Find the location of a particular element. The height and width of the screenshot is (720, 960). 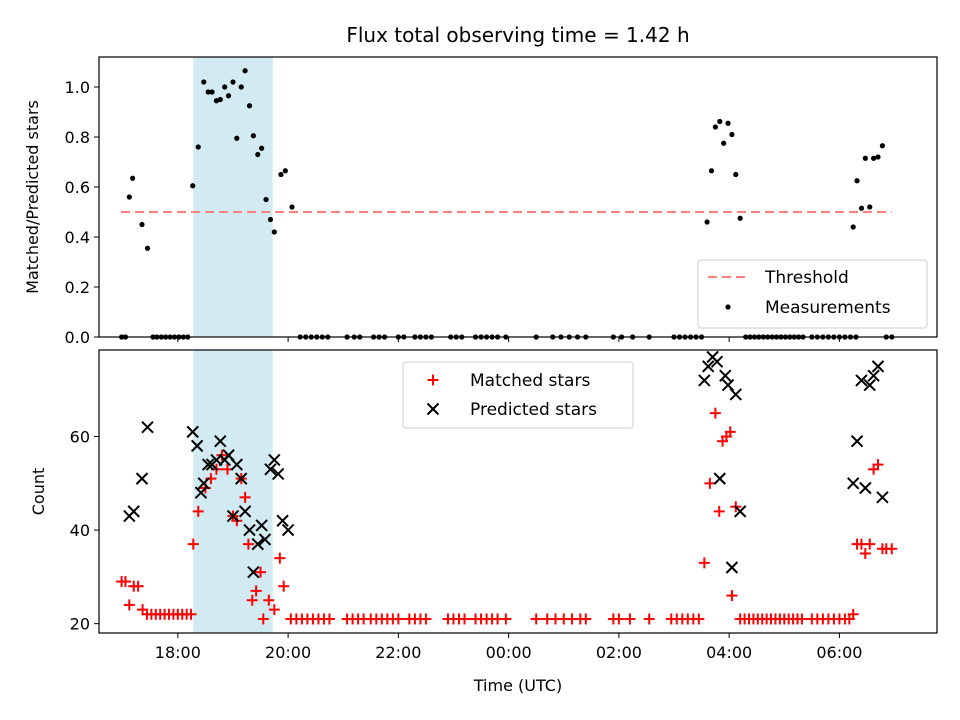

chart-title: Flux total observing time = 1.42 h is located at coordinates (517, 35).